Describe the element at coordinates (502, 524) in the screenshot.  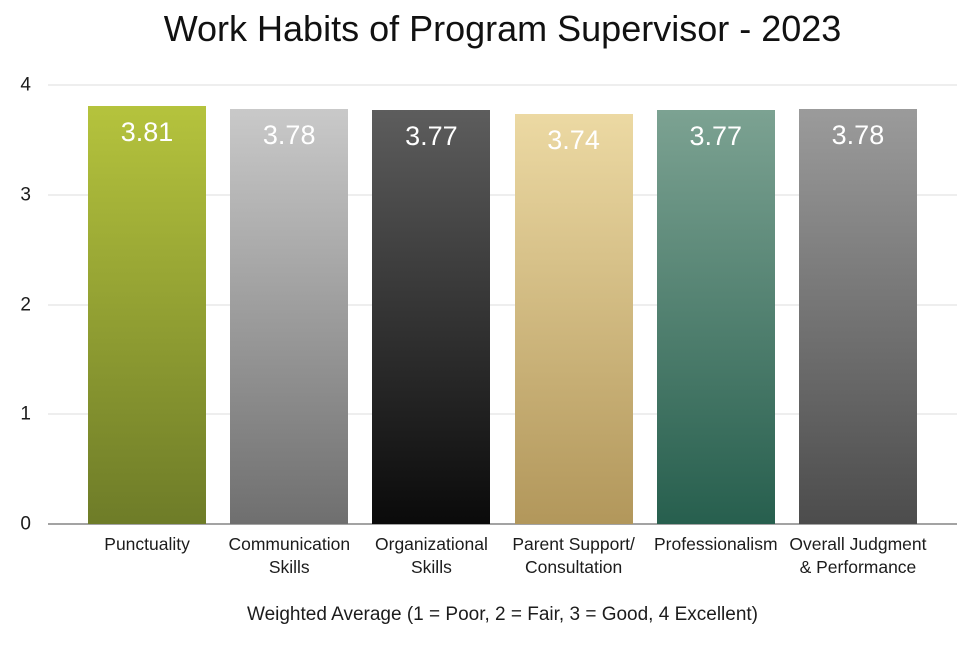
I see `x-axis-line` at that location.